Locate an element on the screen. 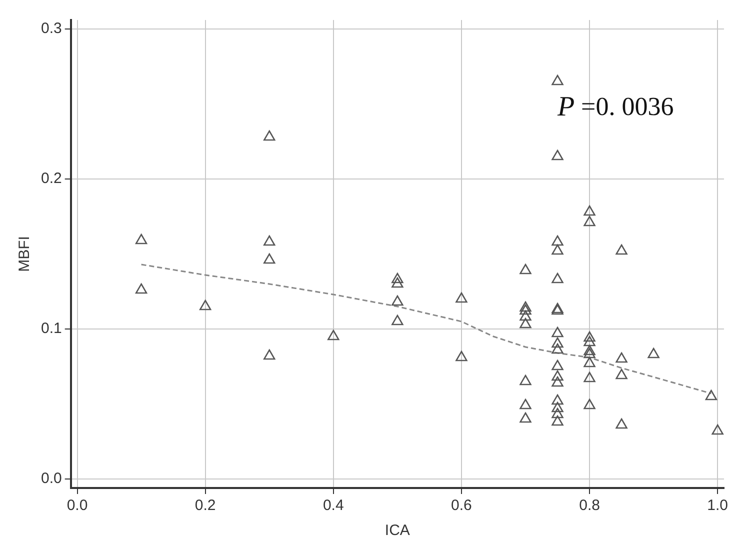  annotation: P =0. 0036 is located at coordinates (615, 106).